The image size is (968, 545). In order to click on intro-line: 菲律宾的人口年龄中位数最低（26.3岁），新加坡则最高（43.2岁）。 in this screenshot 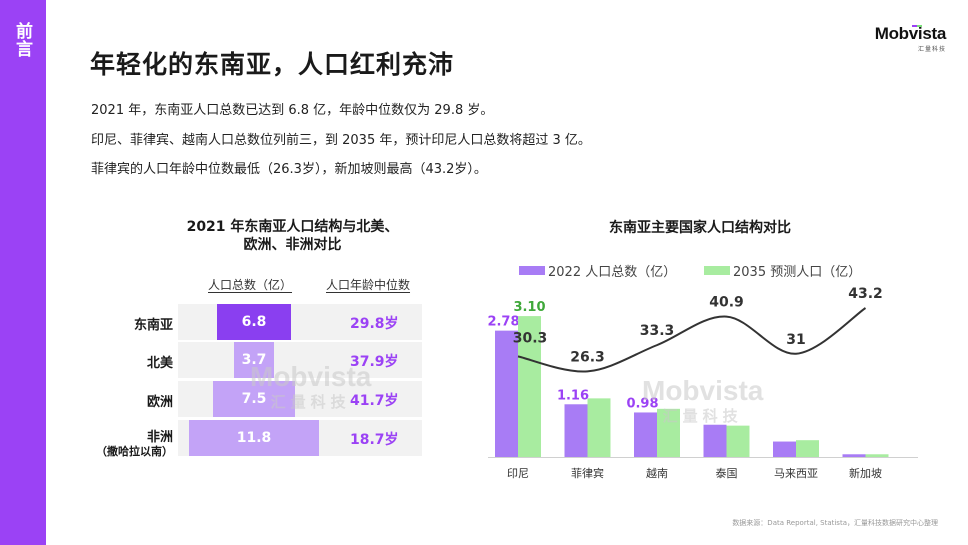, I will do `click(289, 169)`.